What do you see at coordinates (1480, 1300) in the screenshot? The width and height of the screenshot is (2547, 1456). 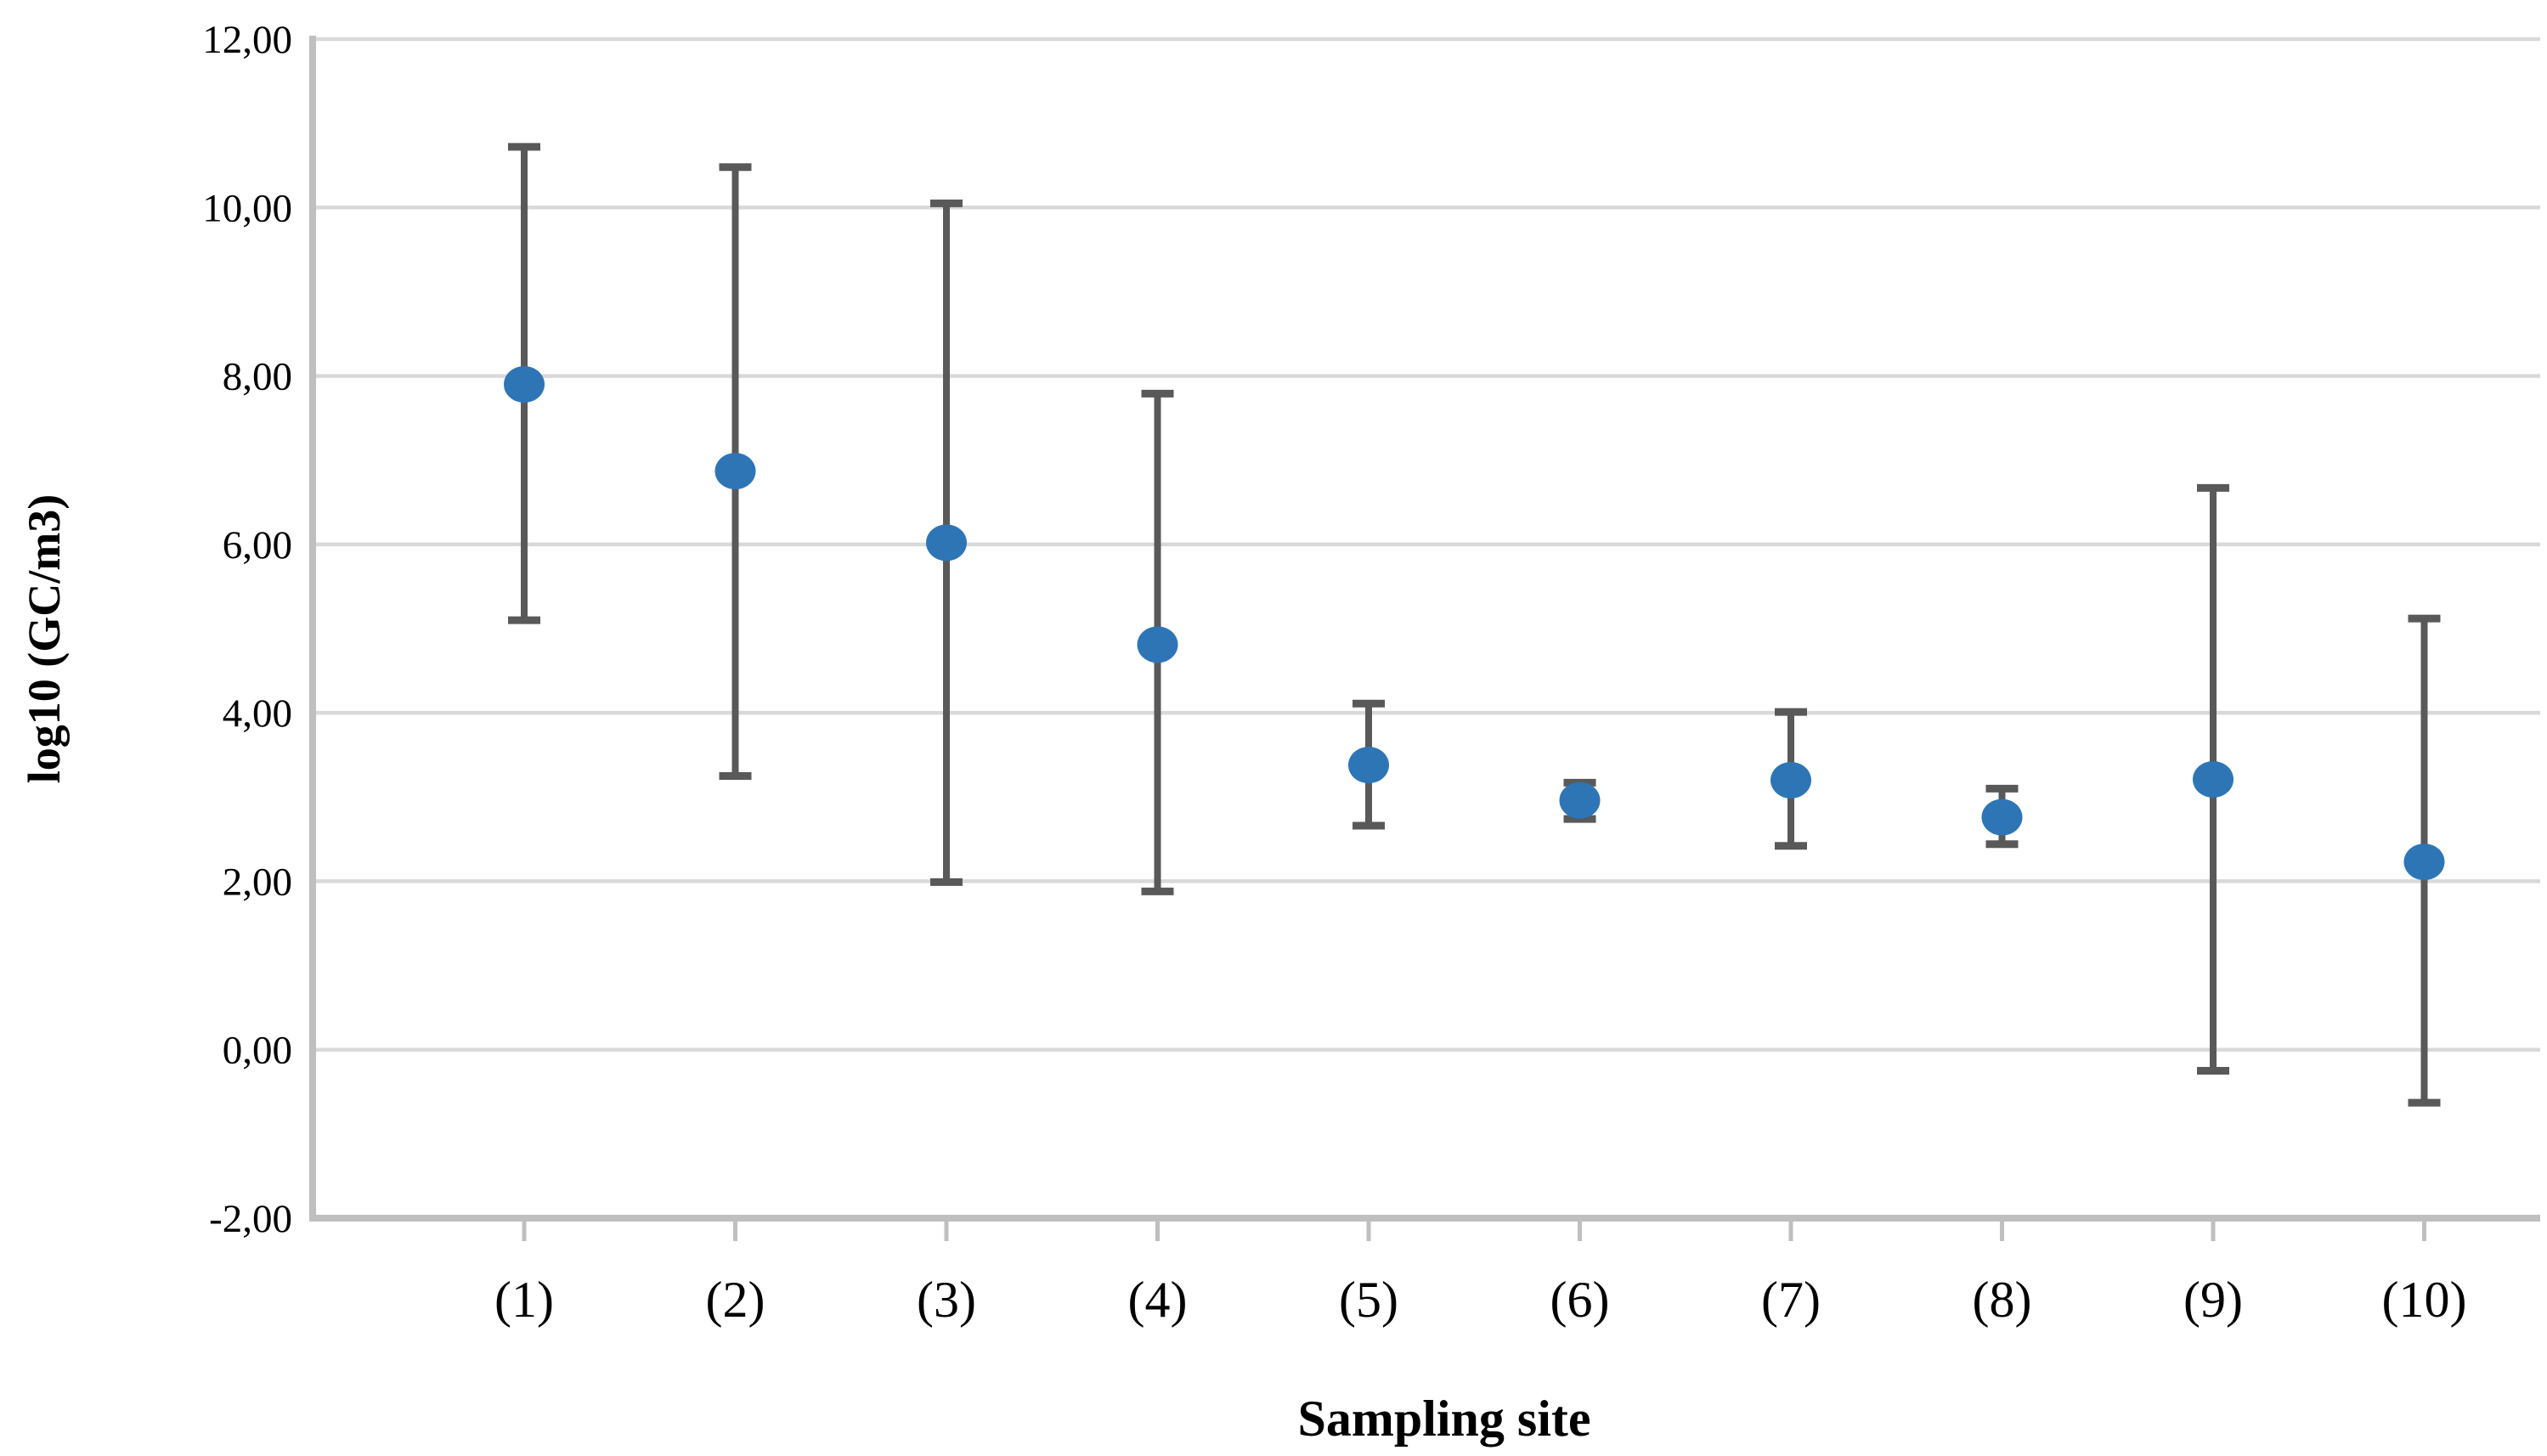 I see `x-tick-labels: (1) (2) (3) (4) (5) (6) (7) (8) (9) (10)` at bounding box center [1480, 1300].